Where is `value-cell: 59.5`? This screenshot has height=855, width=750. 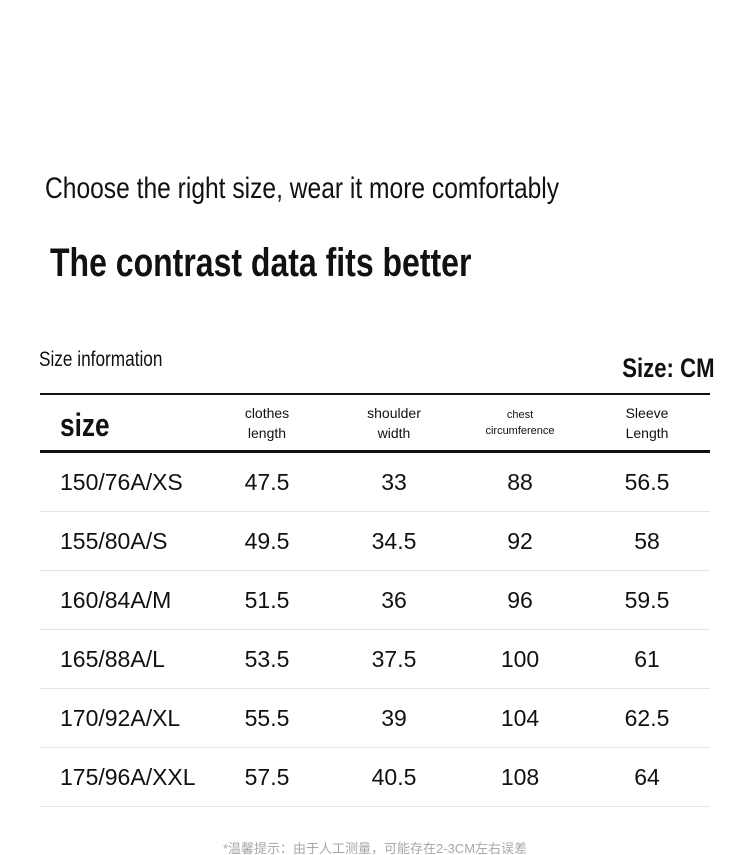
value-cell: 59.5 is located at coordinates (647, 600).